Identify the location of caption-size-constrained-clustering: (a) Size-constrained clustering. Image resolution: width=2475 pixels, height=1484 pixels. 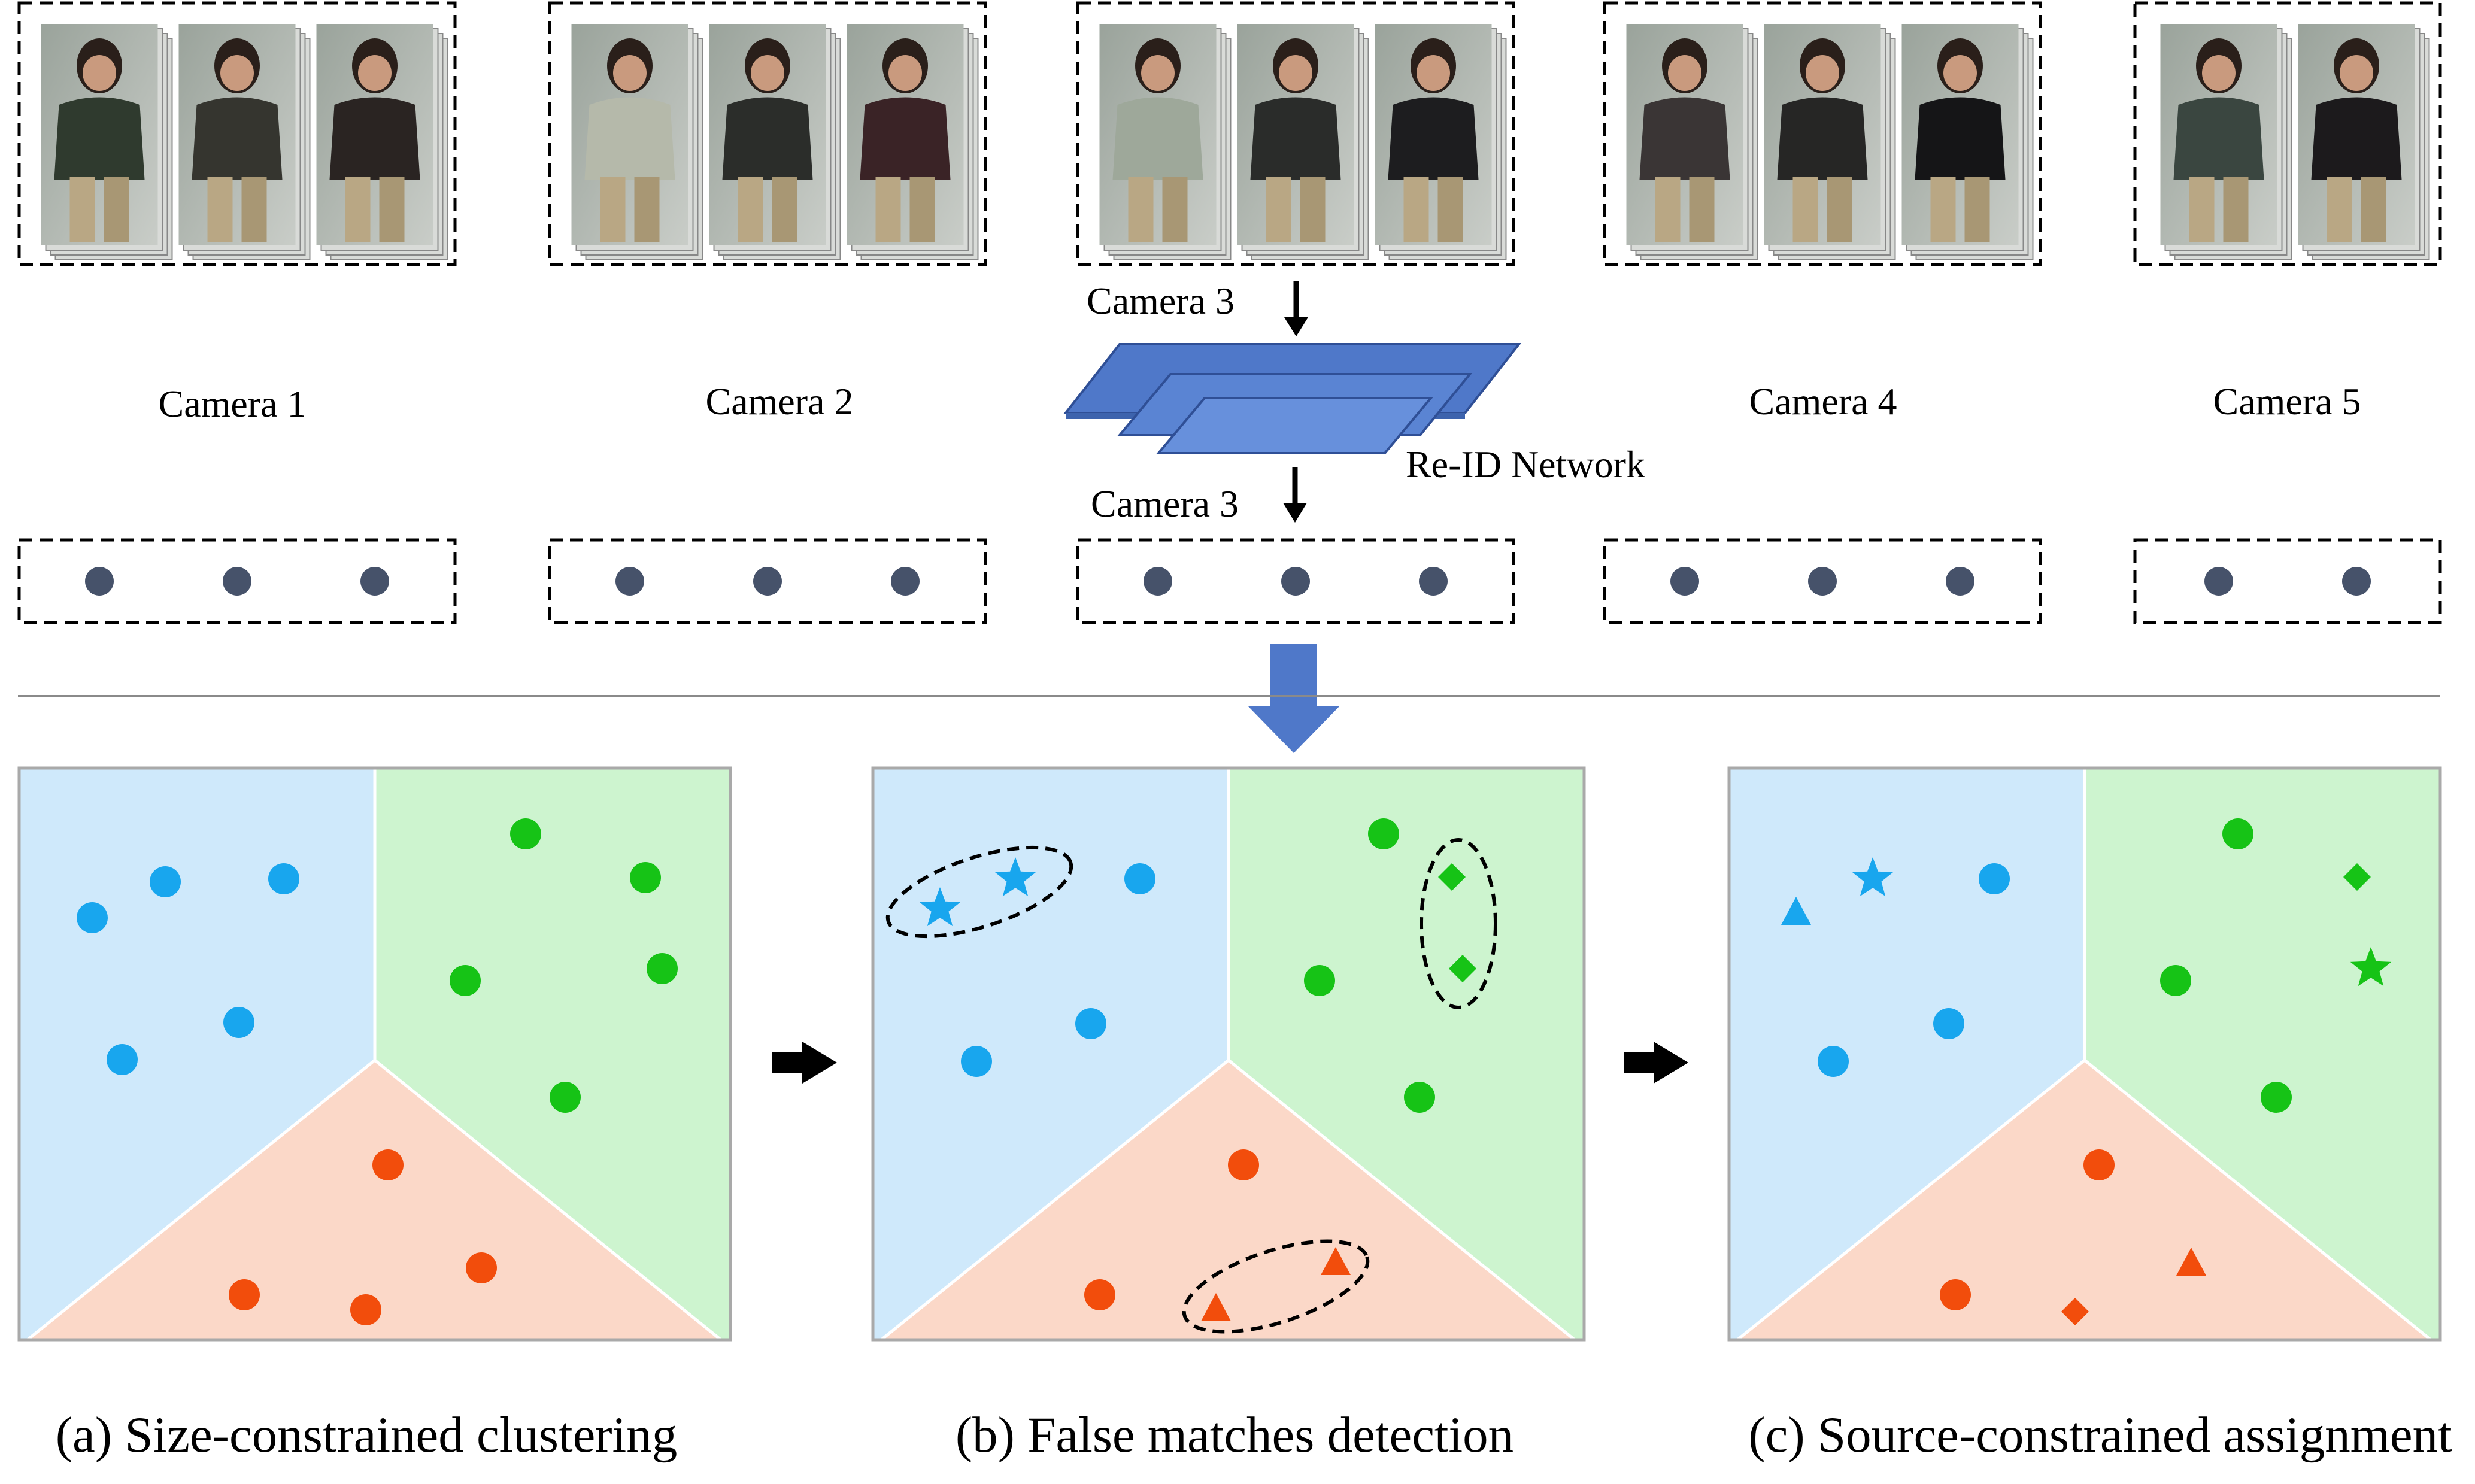
(367, 1435).